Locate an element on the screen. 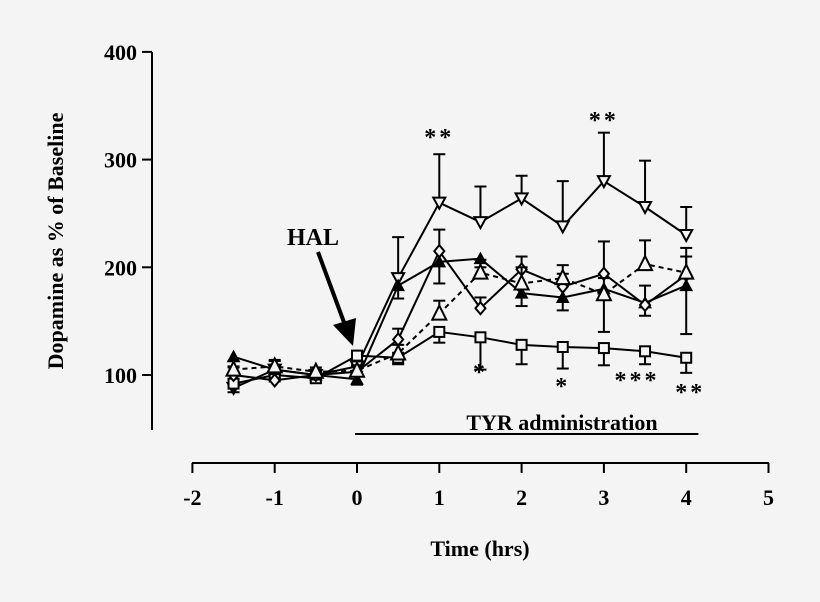 Image resolution: width=820 pixels, height=602 pixels. x-tick-label: 1 is located at coordinates (439, 497).